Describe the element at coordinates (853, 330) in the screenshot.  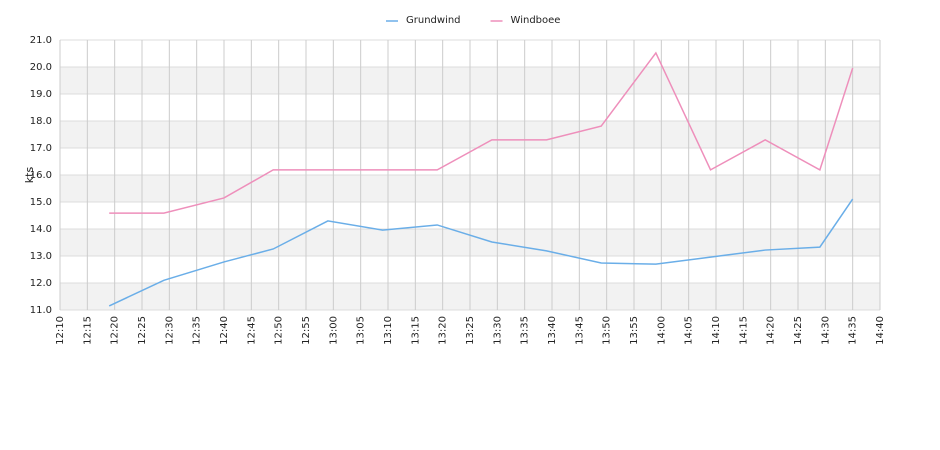
I see `x-tick-label: 14:35` at that location.